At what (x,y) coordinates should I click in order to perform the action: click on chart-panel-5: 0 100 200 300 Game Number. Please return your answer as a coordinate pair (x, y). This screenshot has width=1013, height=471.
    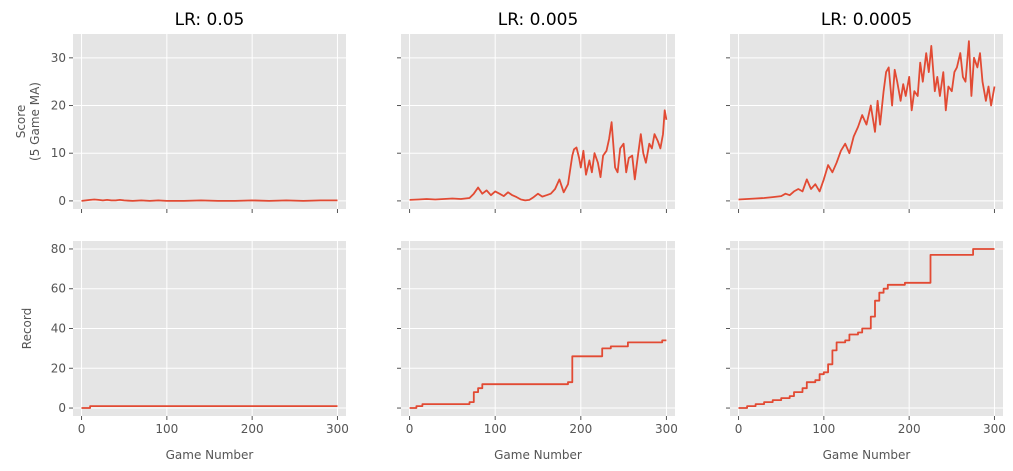
    Looking at the image, I should click on (537, 351).